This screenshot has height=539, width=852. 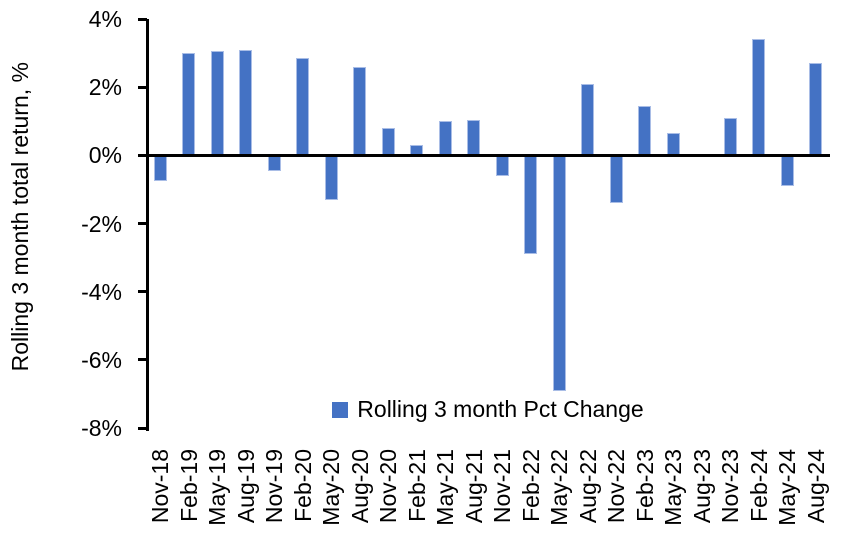 What do you see at coordinates (274, 486) in the screenshot?
I see `x-tick-label: Nov-19` at bounding box center [274, 486].